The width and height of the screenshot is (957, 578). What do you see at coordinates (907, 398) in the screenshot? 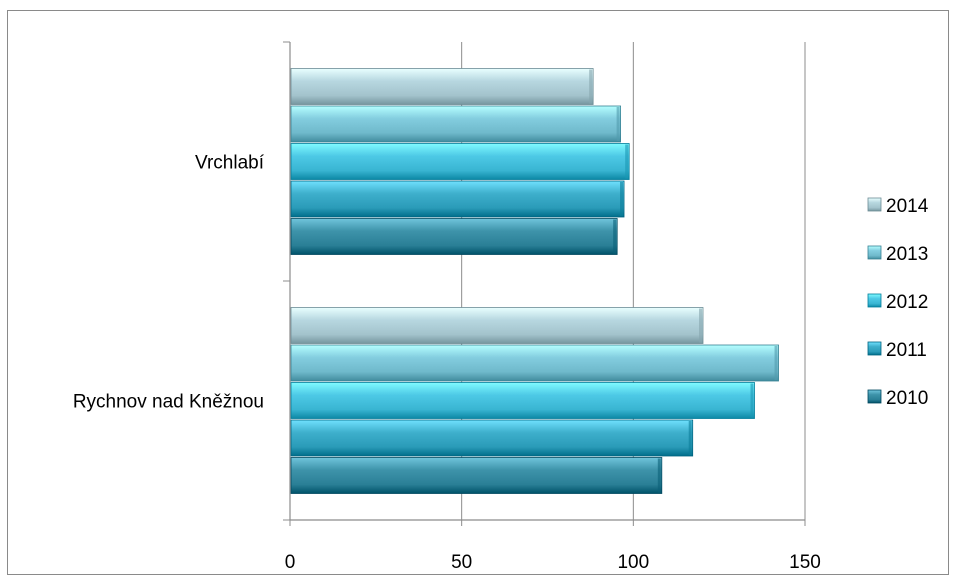
I see `legend-label-2010: 2010` at bounding box center [907, 398].